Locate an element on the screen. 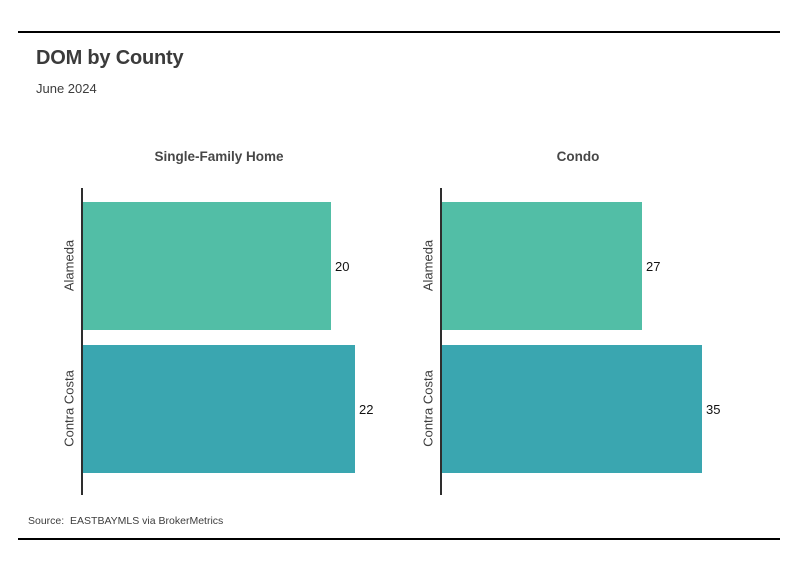 This screenshot has height=575, width=799. bar-row: 22 is located at coordinates (231, 409).